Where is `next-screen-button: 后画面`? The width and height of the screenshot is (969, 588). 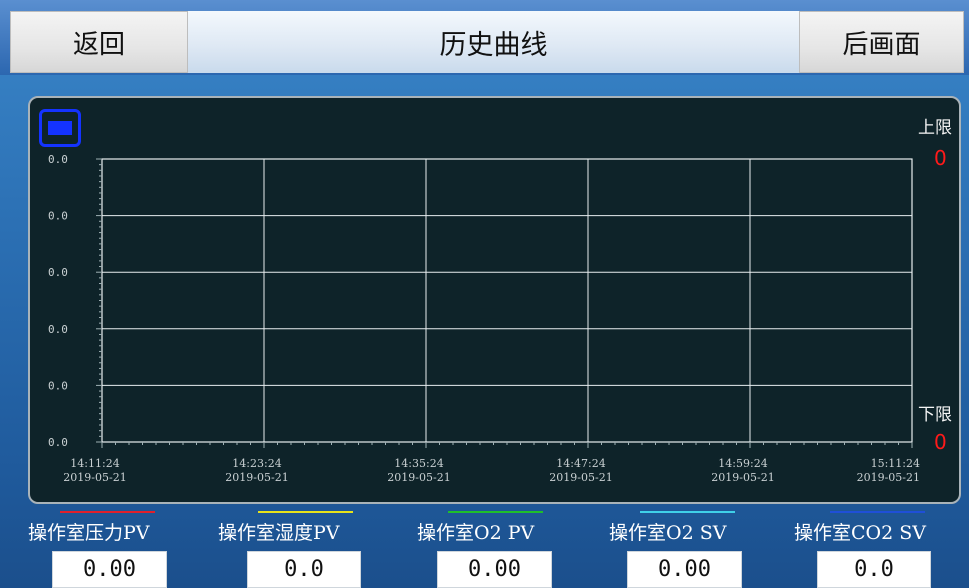 next-screen-button: 后画面 is located at coordinates (881, 42).